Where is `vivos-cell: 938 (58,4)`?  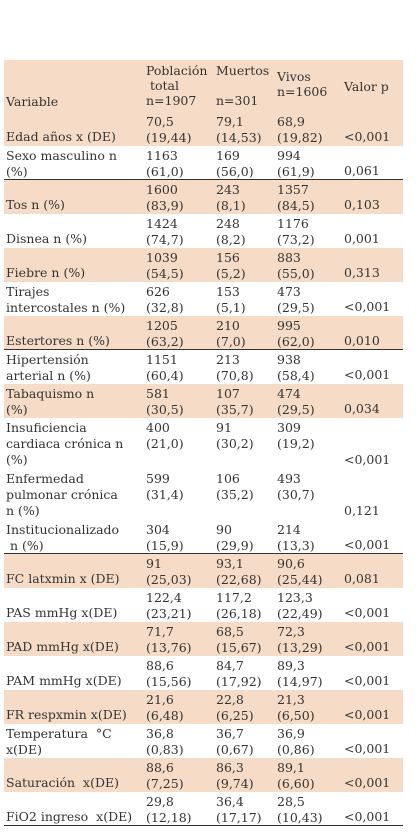 vivos-cell: 938 (58,4) is located at coordinates (296, 367).